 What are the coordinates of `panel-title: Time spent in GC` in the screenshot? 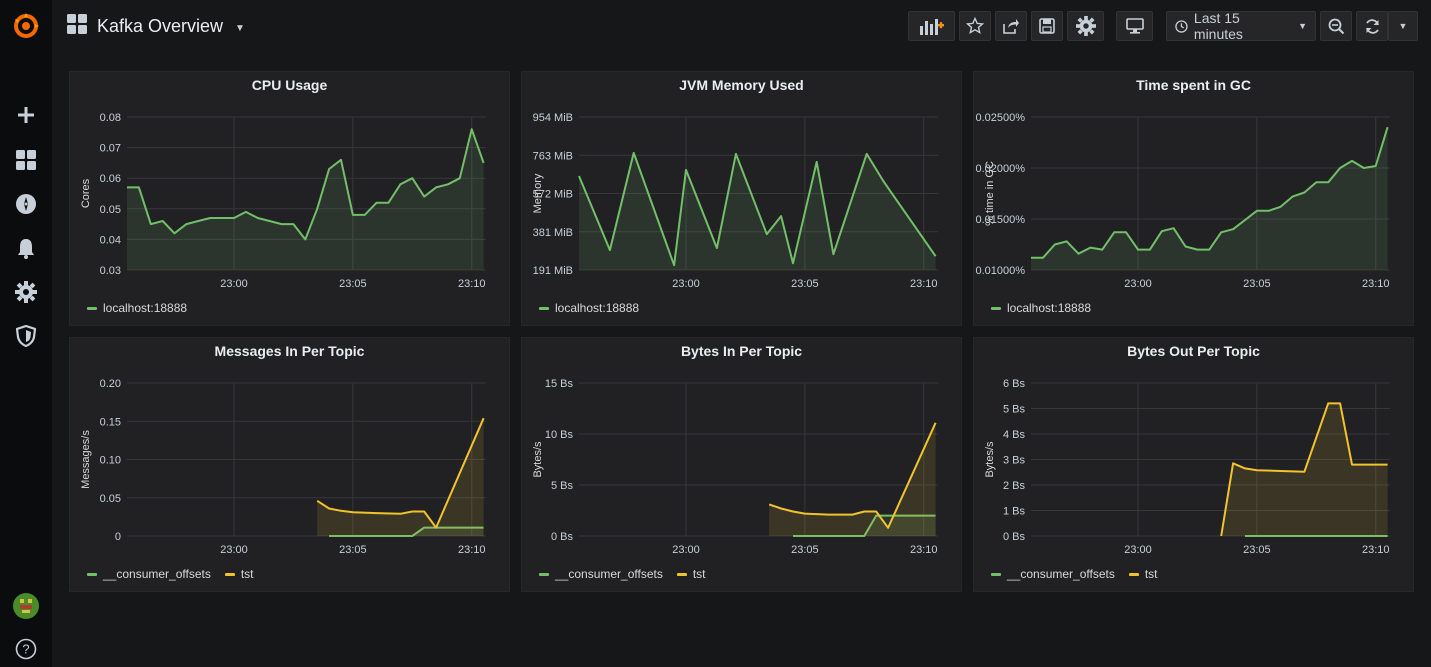 It's located at (1193, 85).